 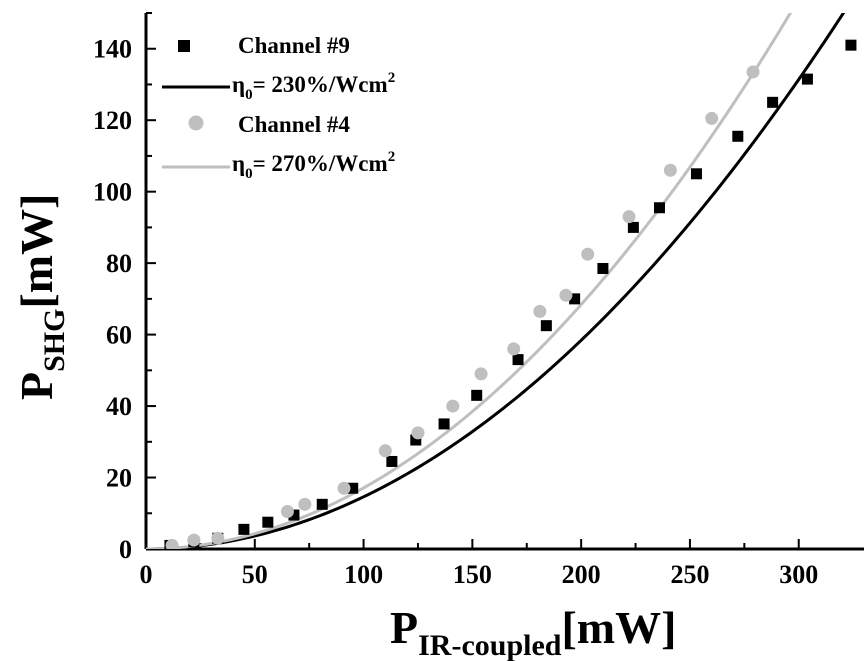 I want to click on y-tick-label: 140, so click(x=112, y=49).